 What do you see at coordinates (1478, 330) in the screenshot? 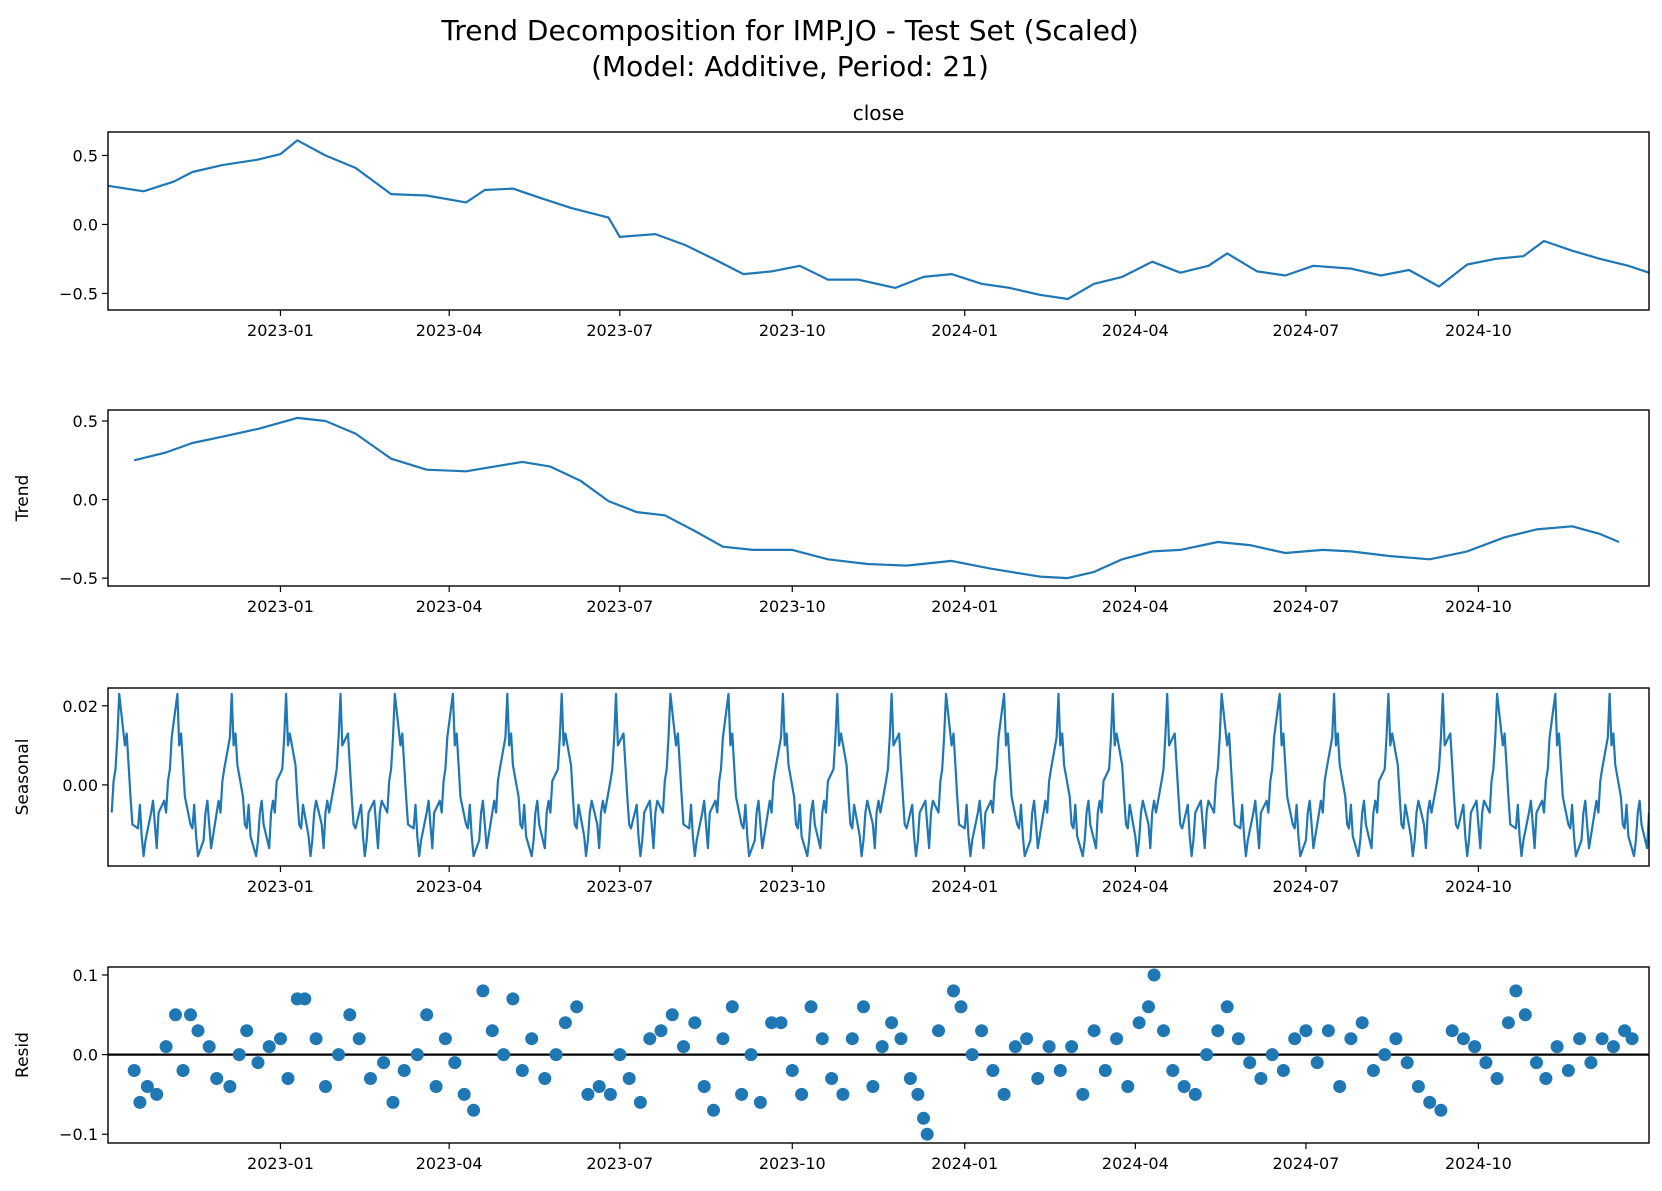
I see `close-xtick-label: 2024-10` at bounding box center [1478, 330].